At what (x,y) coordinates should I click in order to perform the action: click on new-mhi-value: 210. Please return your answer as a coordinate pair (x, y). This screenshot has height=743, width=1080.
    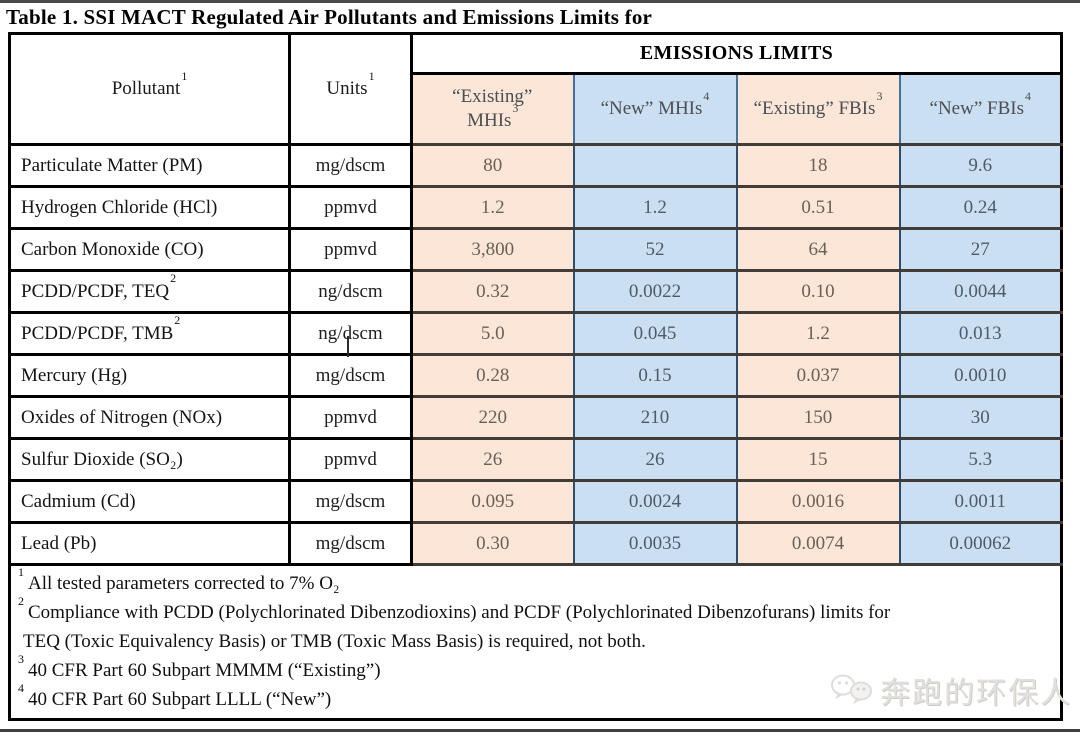
    Looking at the image, I should click on (655, 417).